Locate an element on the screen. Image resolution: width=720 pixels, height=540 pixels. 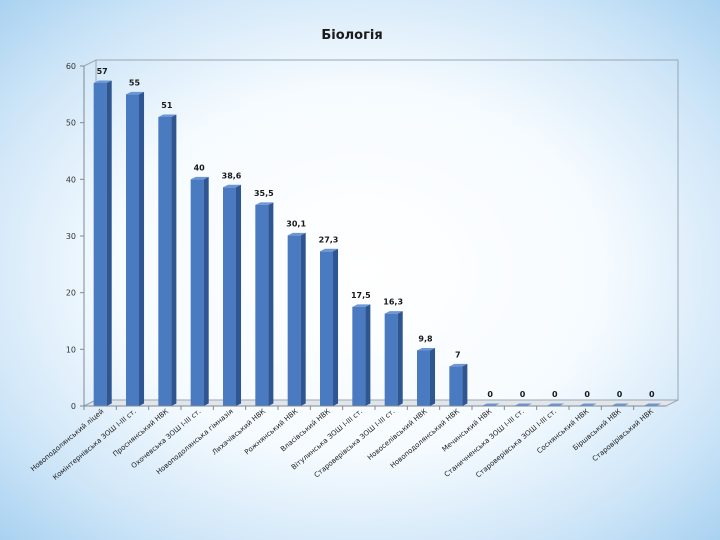
data-label: 16,3 is located at coordinates (393, 302).